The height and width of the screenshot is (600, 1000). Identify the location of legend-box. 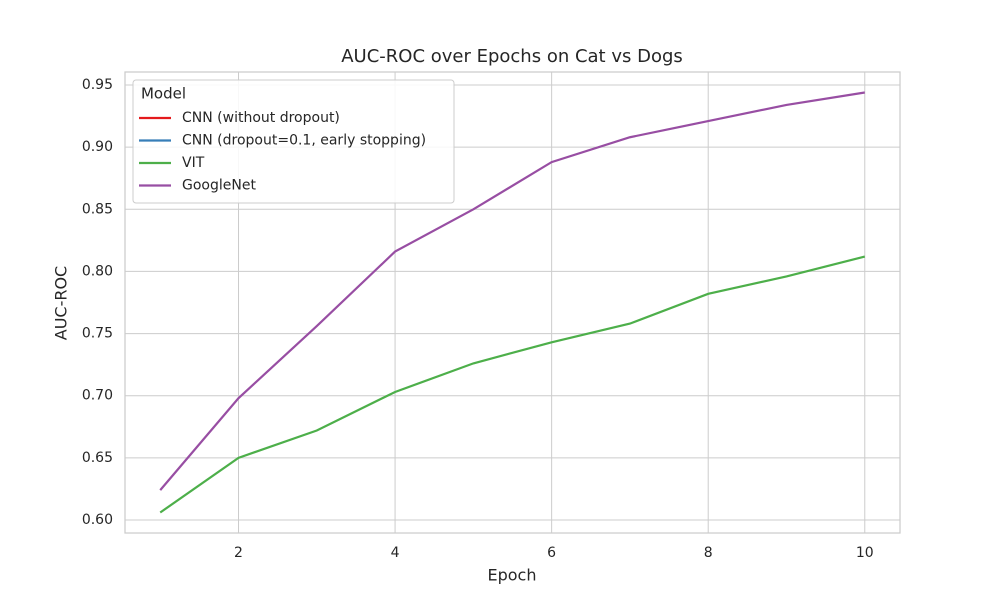
(293, 141).